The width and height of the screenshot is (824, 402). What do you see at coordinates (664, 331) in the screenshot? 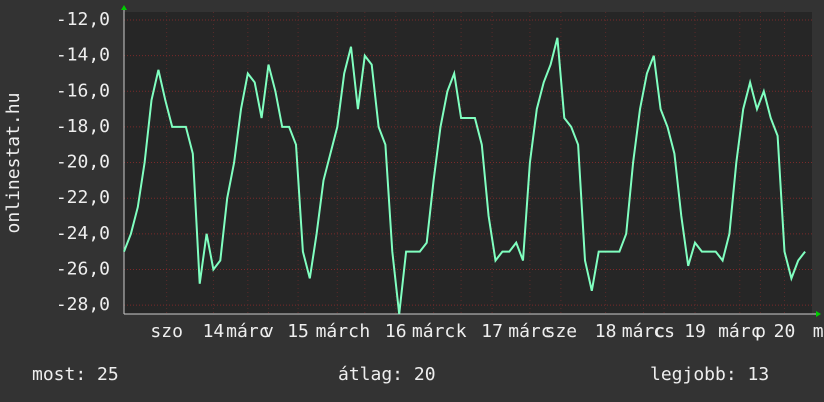
I see `x-tick-label: cs` at bounding box center [664, 331].